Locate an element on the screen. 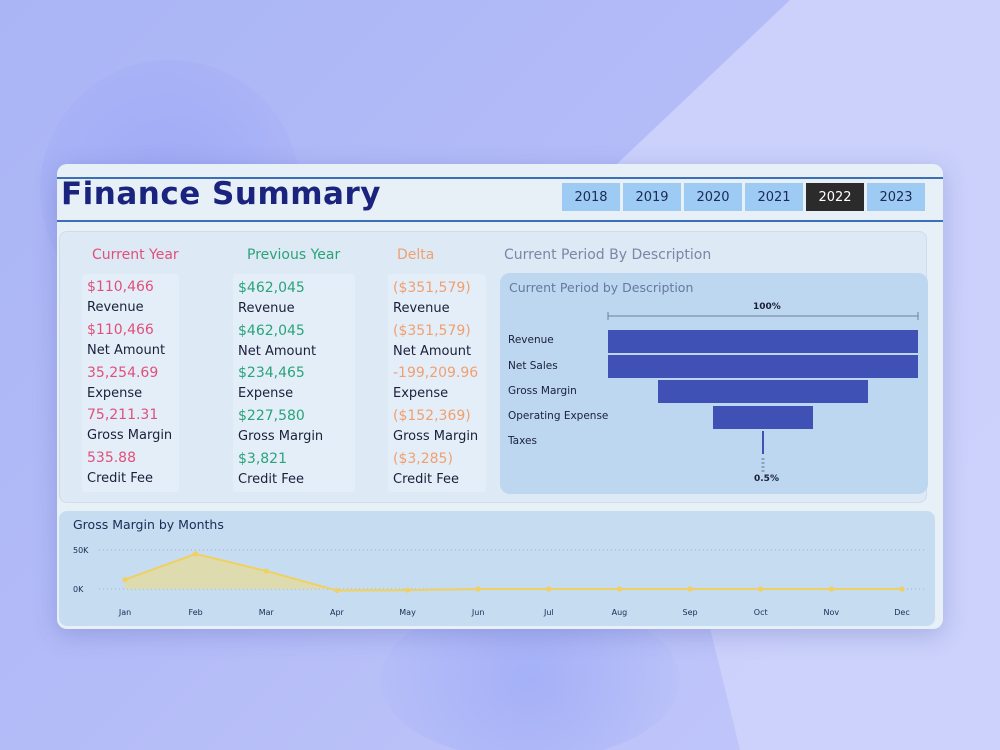  chart-title: Gross Margin by Months is located at coordinates (148, 524).